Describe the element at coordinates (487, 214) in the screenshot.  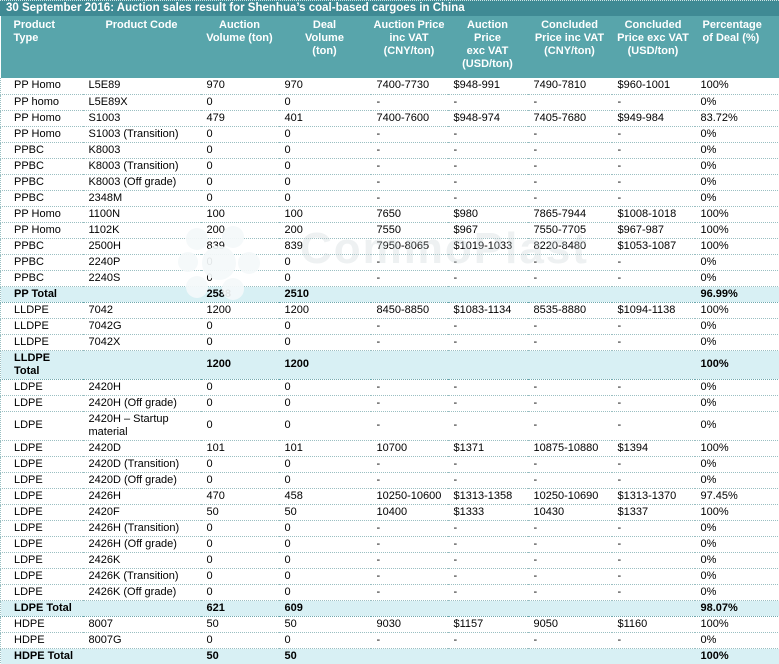
I see `cell-auction-price-usd: $980` at that location.